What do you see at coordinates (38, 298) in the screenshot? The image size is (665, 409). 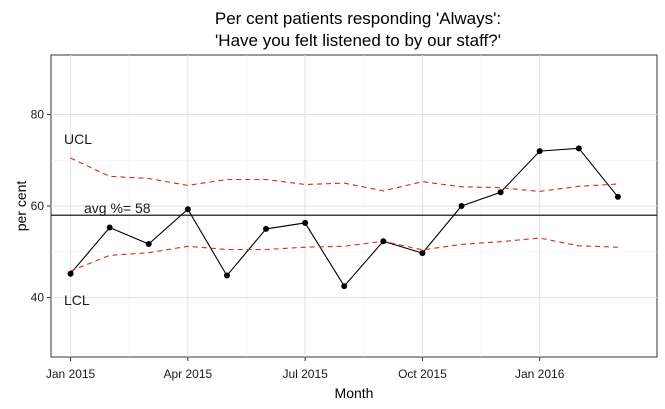 I see `y-tick-label: 40` at bounding box center [38, 298].